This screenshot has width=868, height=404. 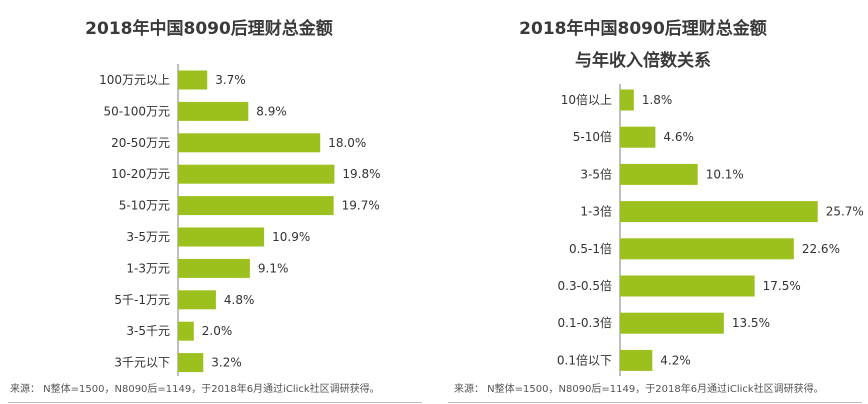 What do you see at coordinates (148, 268) in the screenshot?
I see `left-category-label: 1-3万元` at bounding box center [148, 268].